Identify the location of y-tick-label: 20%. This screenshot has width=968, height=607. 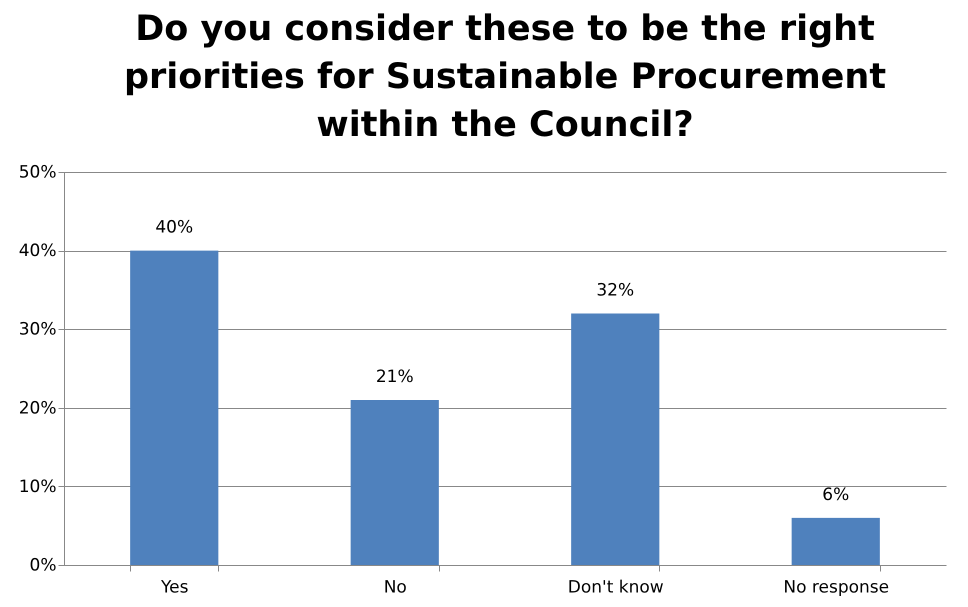
(37, 408).